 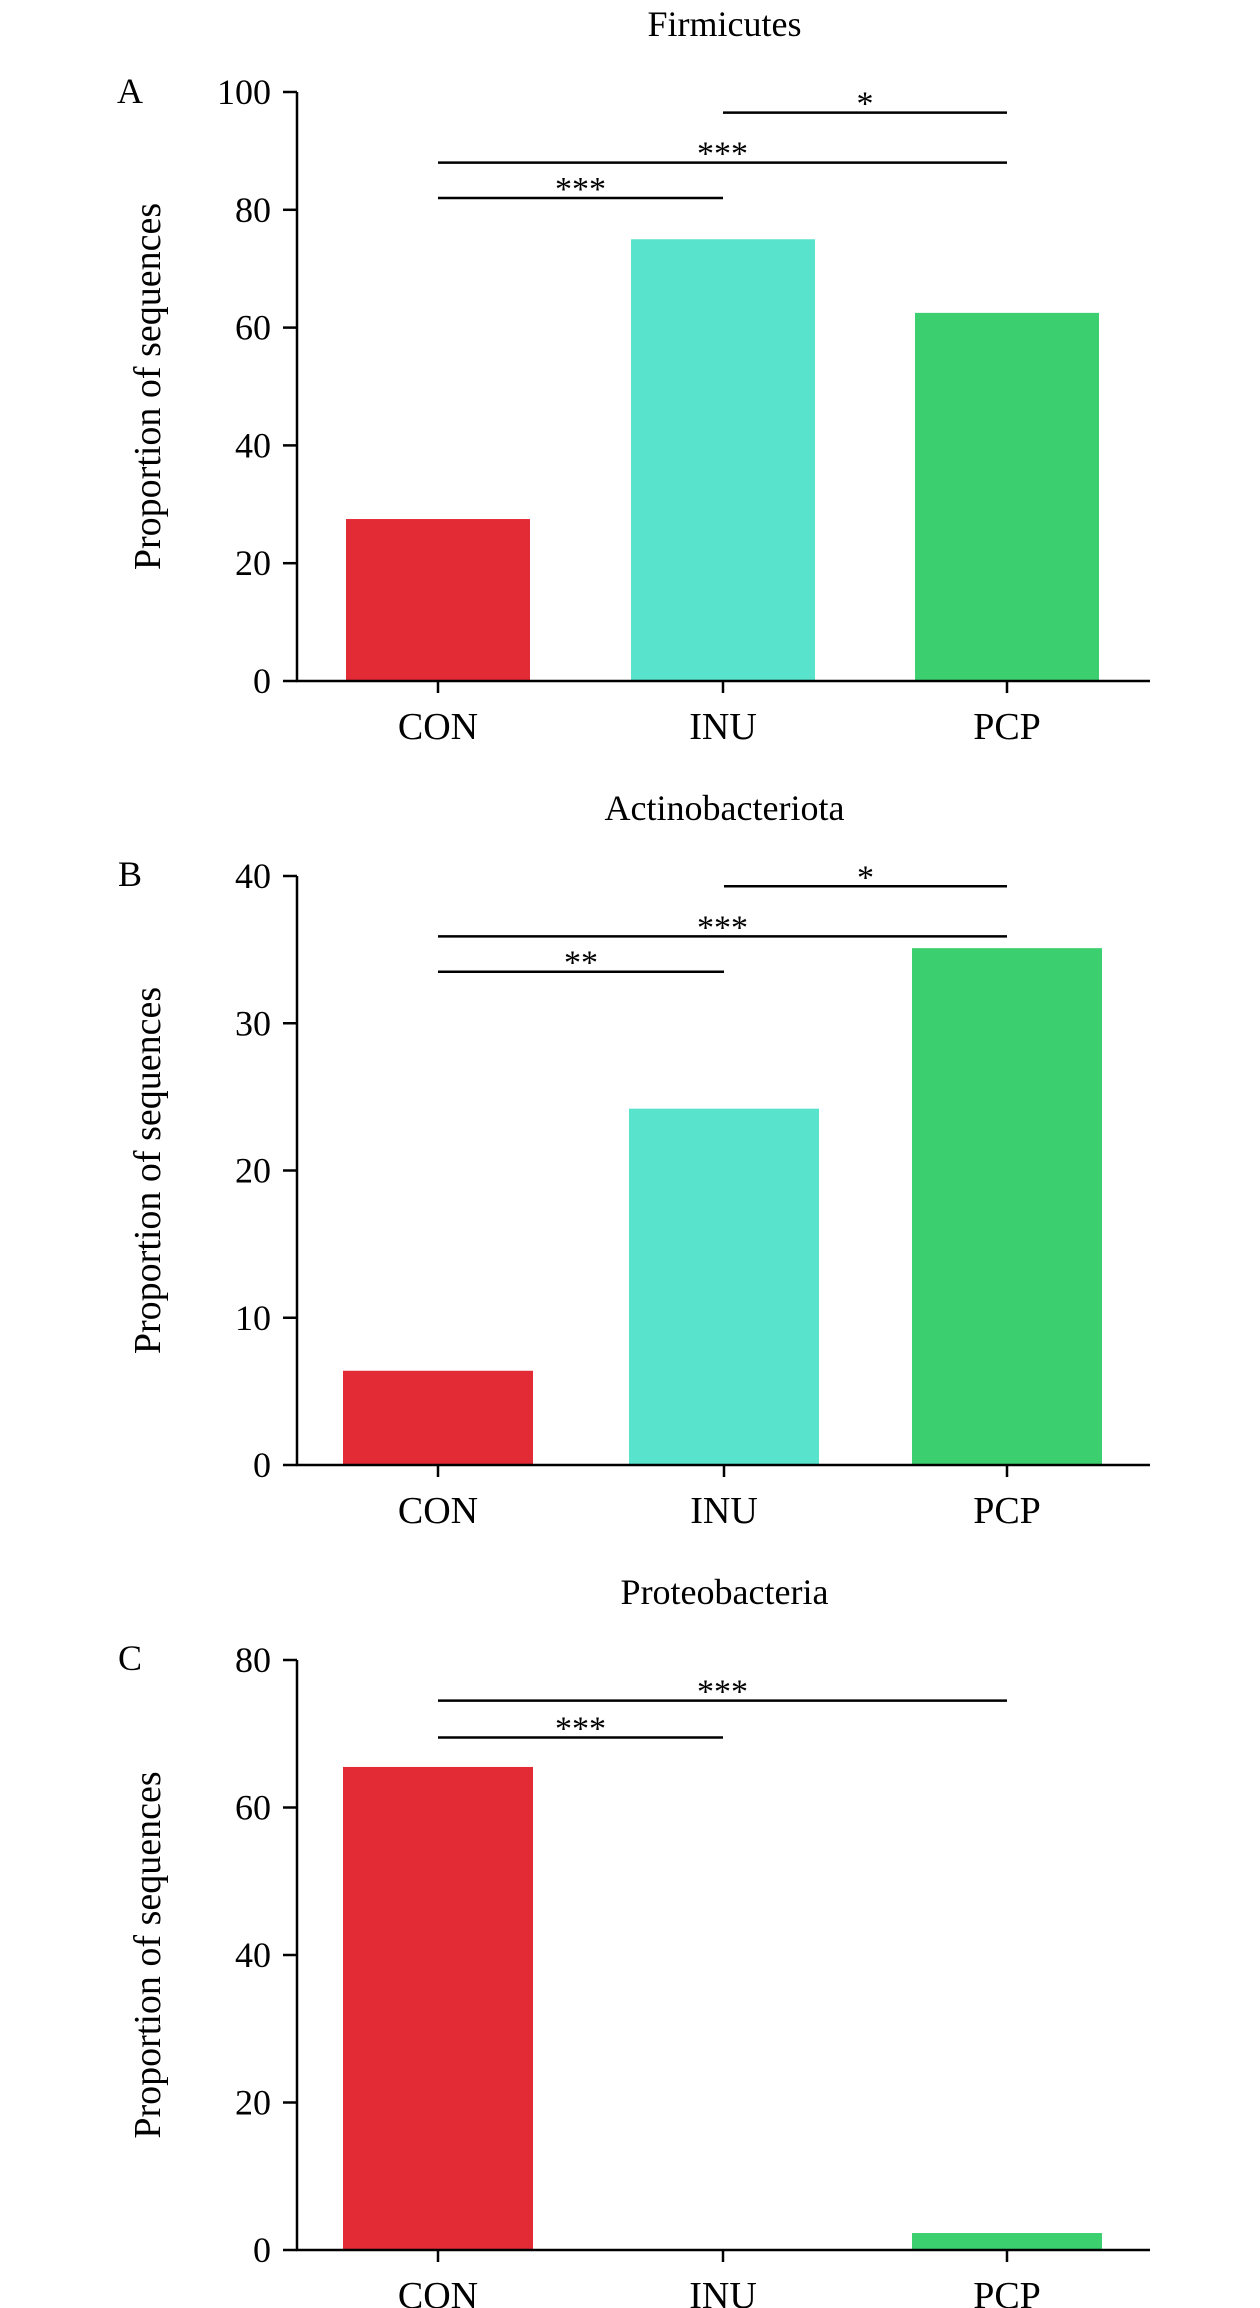 What do you see at coordinates (130, 874) in the screenshot?
I see `panel-b-letter: B` at bounding box center [130, 874].